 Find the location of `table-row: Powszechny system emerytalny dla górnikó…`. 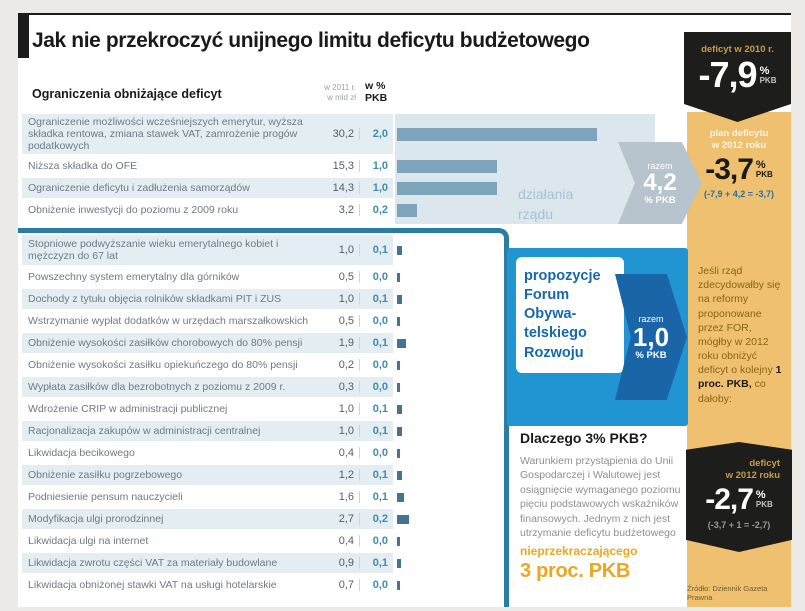

table-row: Powszechny system emerytalny dla górnikó… is located at coordinates (257, 277).